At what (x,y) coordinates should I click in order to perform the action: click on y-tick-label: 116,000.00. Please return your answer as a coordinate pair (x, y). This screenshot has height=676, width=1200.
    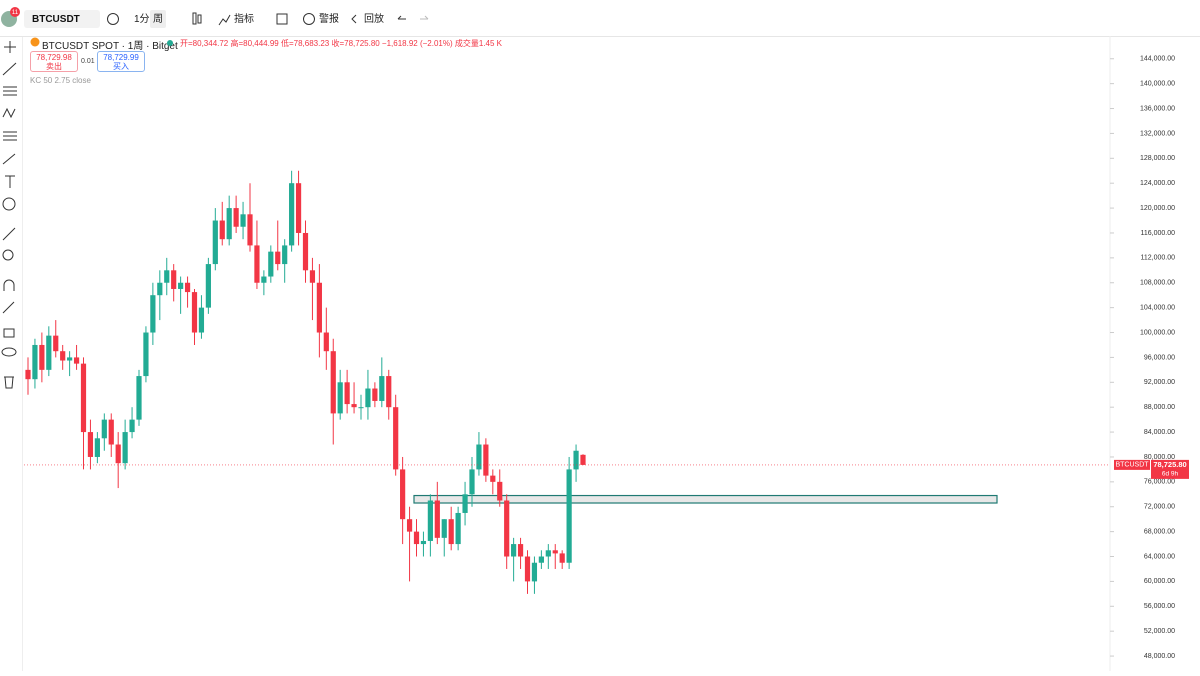
    Looking at the image, I should click on (1157, 233).